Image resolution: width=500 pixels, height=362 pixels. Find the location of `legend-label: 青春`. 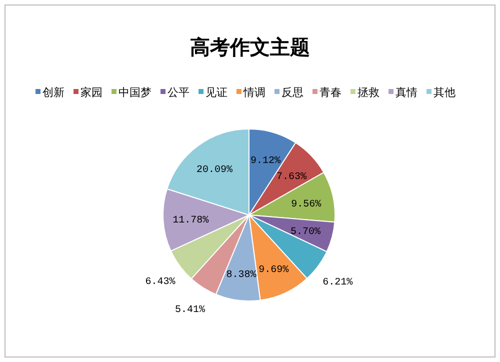

legend-label: 青春 is located at coordinates (331, 92).